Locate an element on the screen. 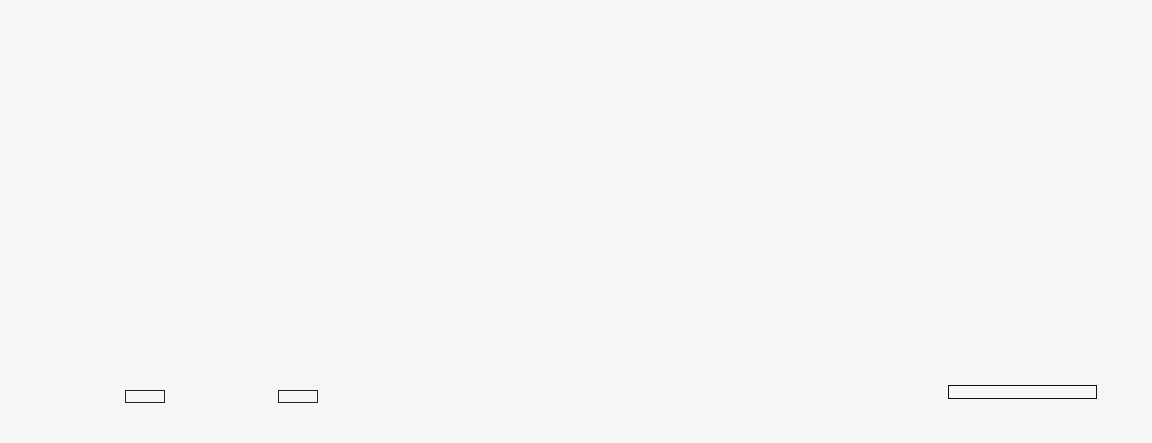 Image resolution: width=1152 pixels, height=443 pixels. cloud-density-colorbar is located at coordinates (1022, 392).